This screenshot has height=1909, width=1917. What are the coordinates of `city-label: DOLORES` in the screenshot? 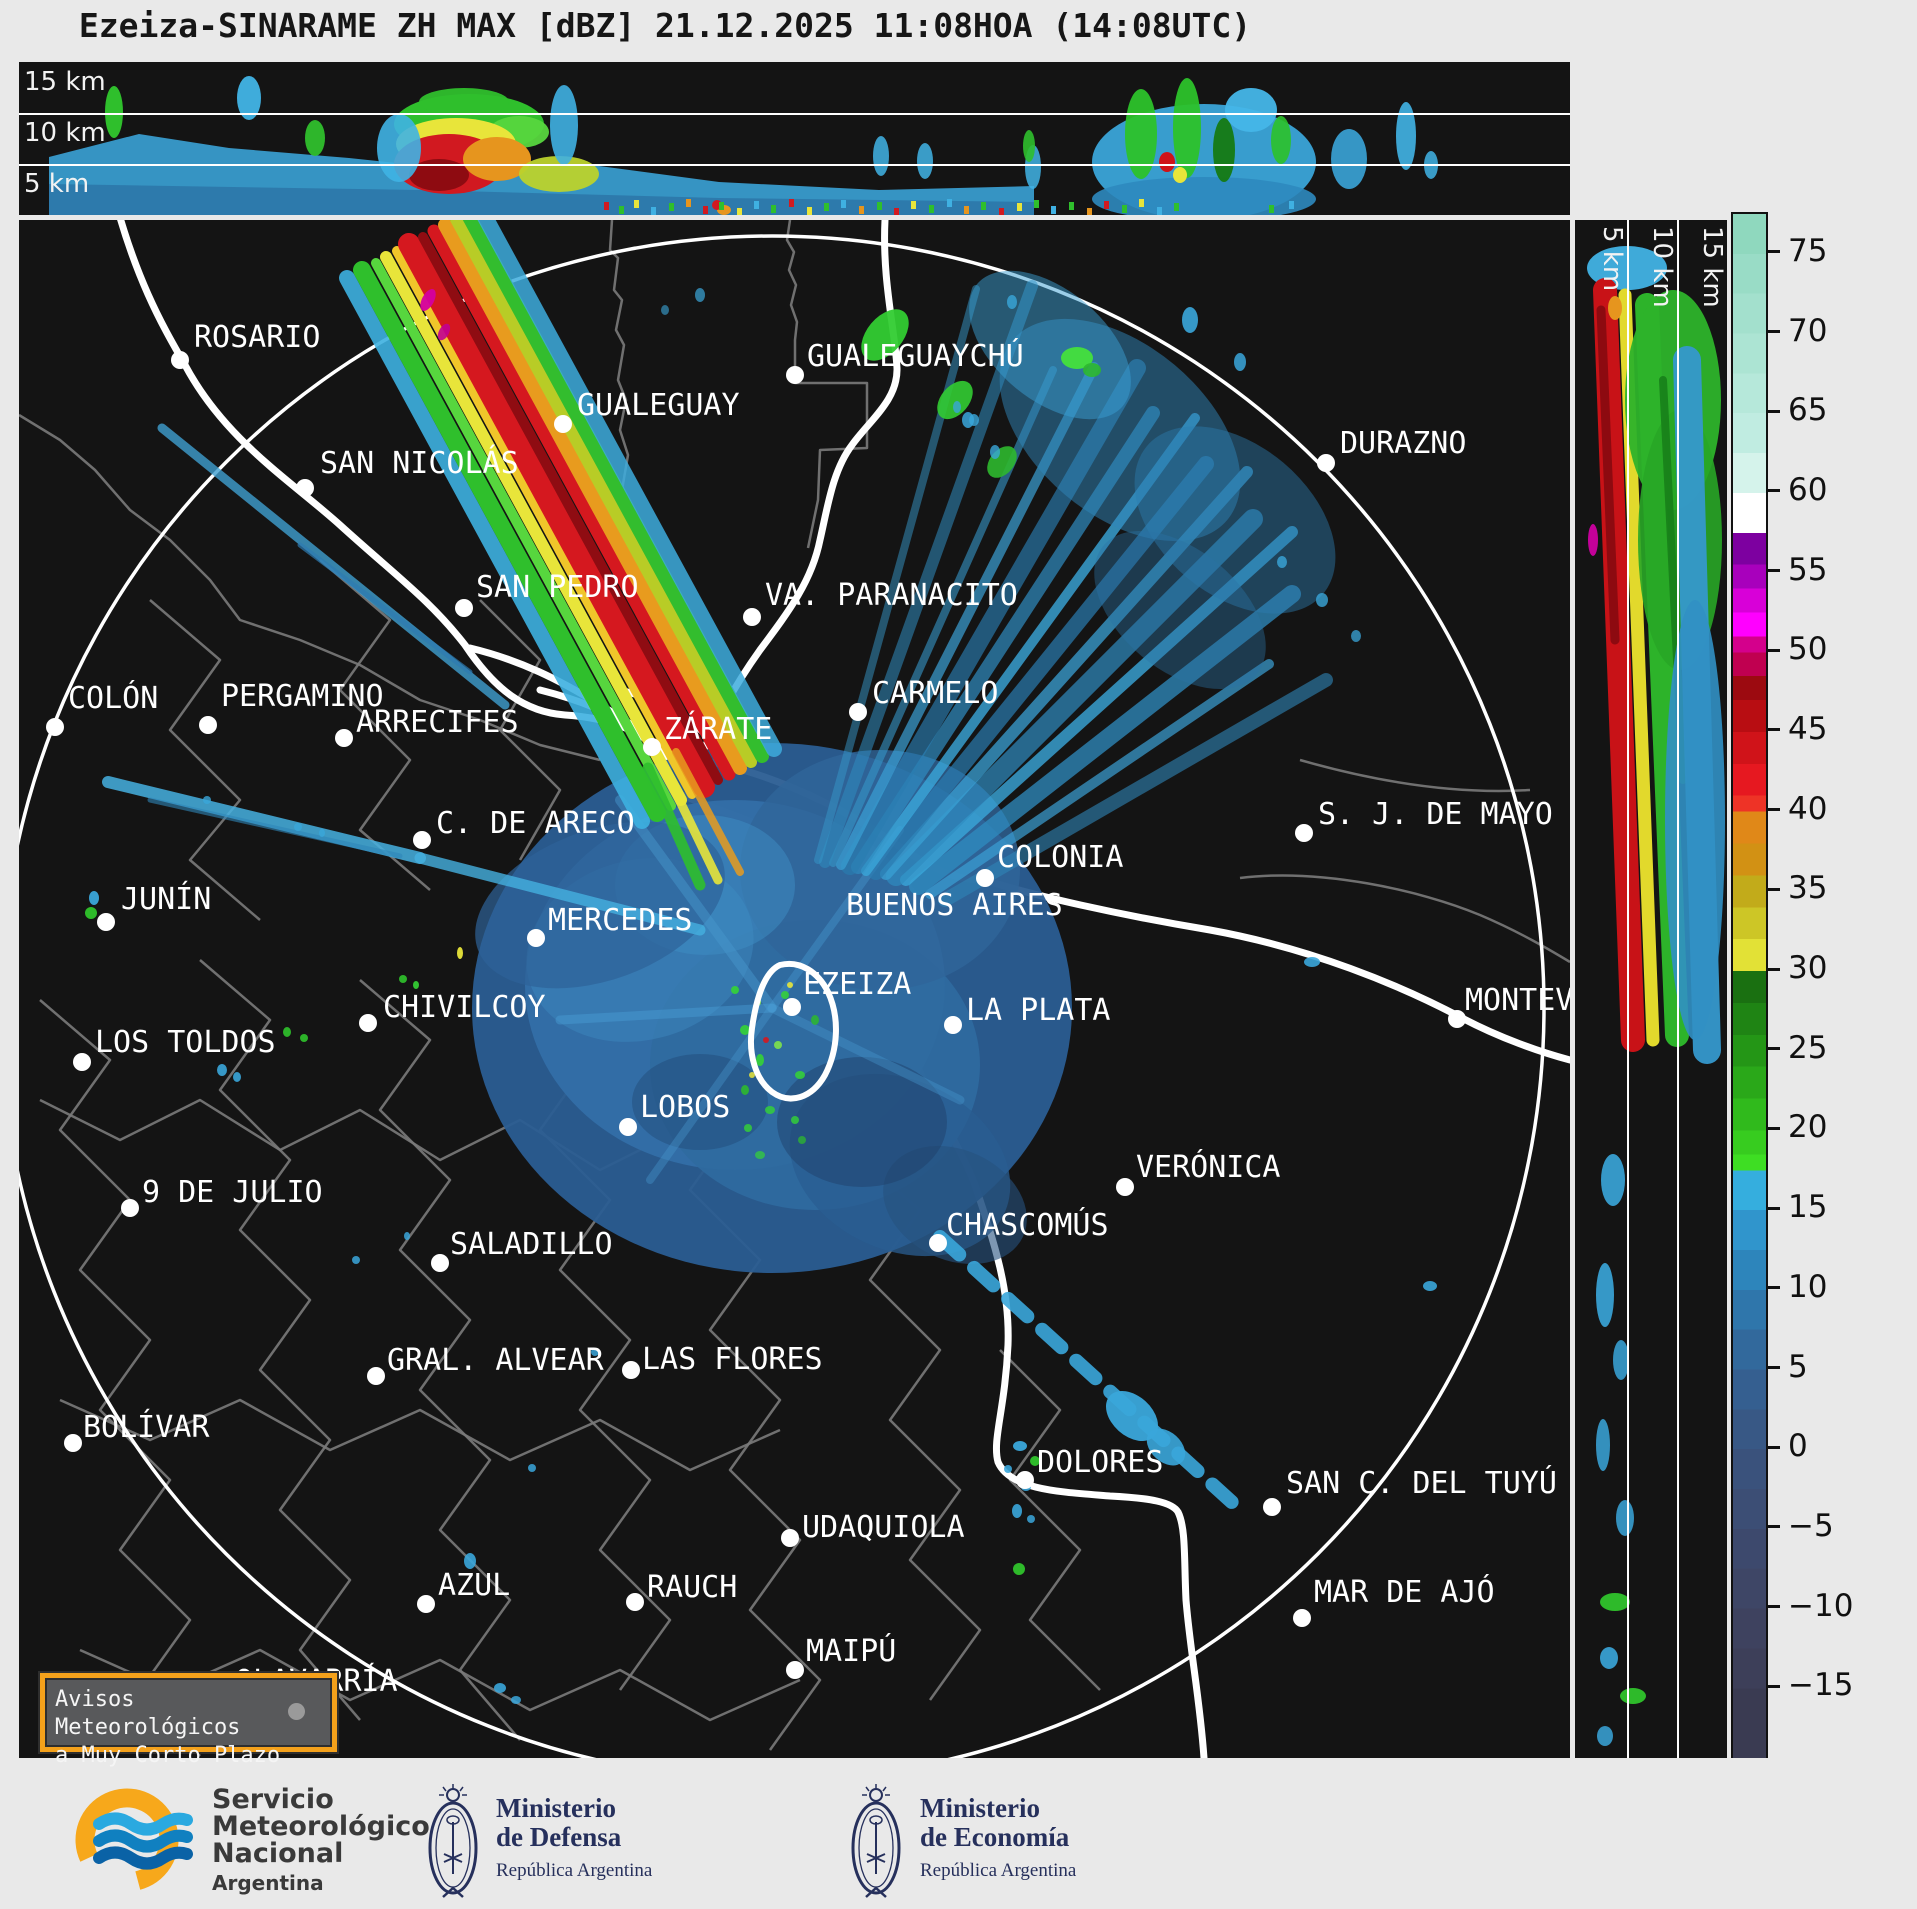 It's located at (1100, 1462).